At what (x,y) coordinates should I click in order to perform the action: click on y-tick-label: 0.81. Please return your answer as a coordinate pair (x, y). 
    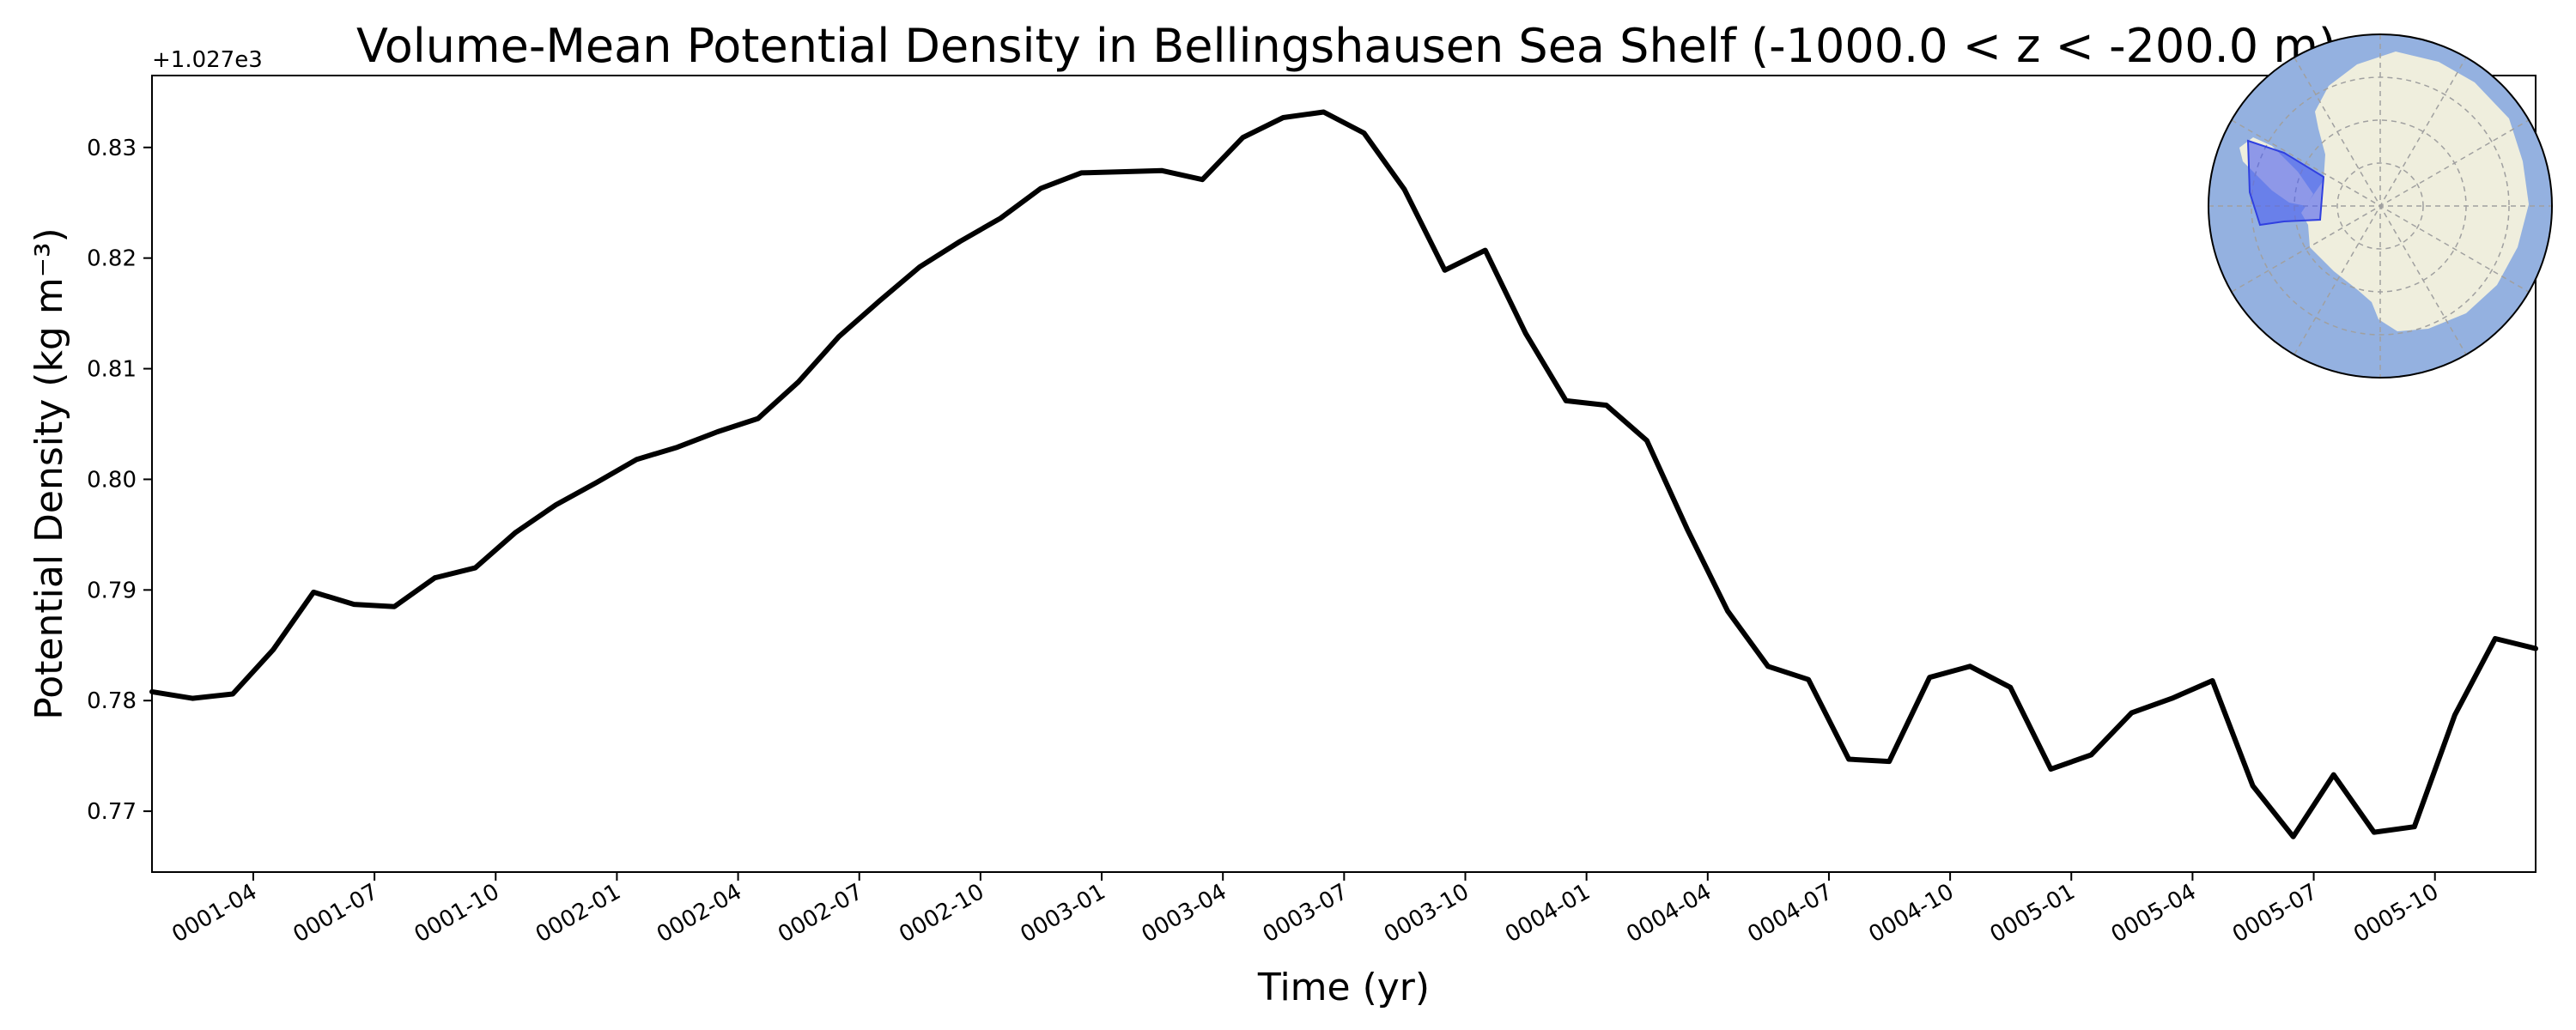
    Looking at the image, I should click on (112, 370).